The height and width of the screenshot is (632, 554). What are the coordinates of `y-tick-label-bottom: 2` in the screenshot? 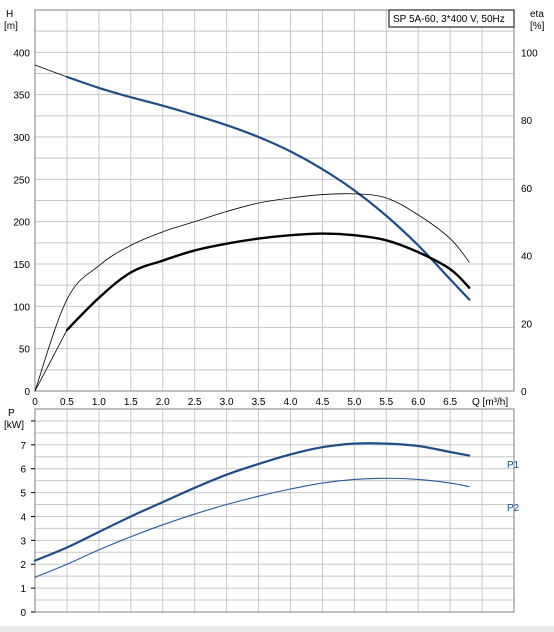 It's located at (23, 565).